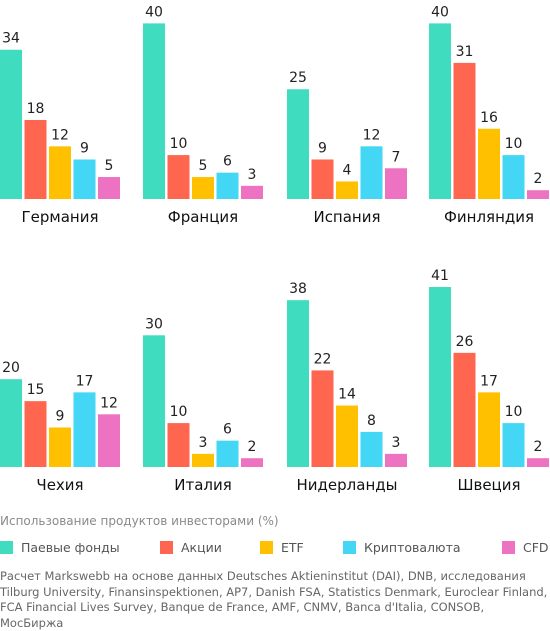 Image resolution: width=550 pixels, height=631 pixels. I want to click on data-label-6-2: 10, so click(179, 412).